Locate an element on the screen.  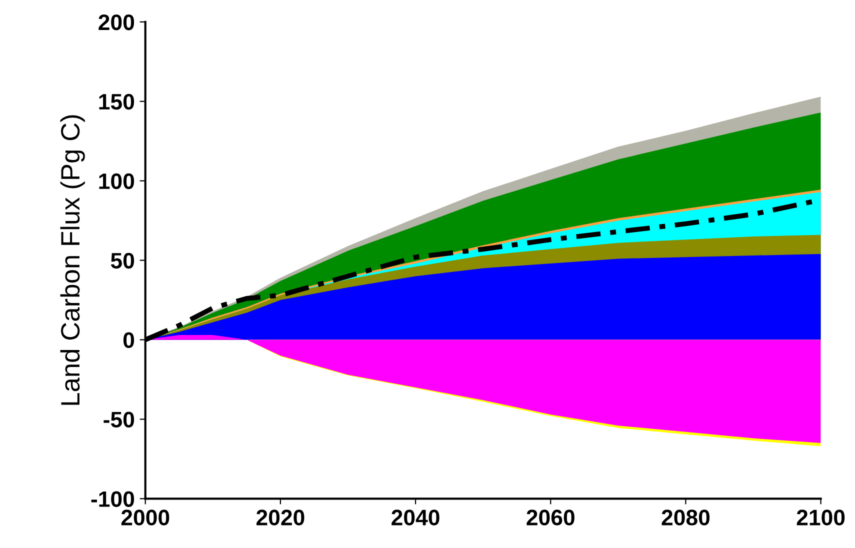
x-tick-label: 2100 is located at coordinates (820, 518).